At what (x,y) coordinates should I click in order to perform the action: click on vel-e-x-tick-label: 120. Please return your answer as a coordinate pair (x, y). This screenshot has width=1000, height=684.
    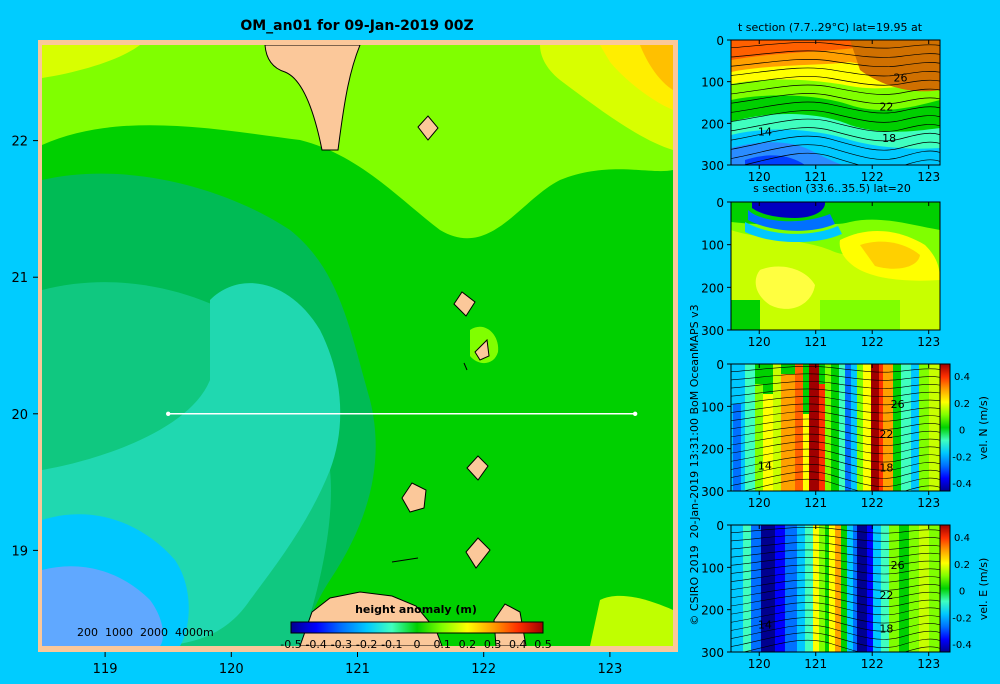
    Looking at the image, I should click on (759, 664).